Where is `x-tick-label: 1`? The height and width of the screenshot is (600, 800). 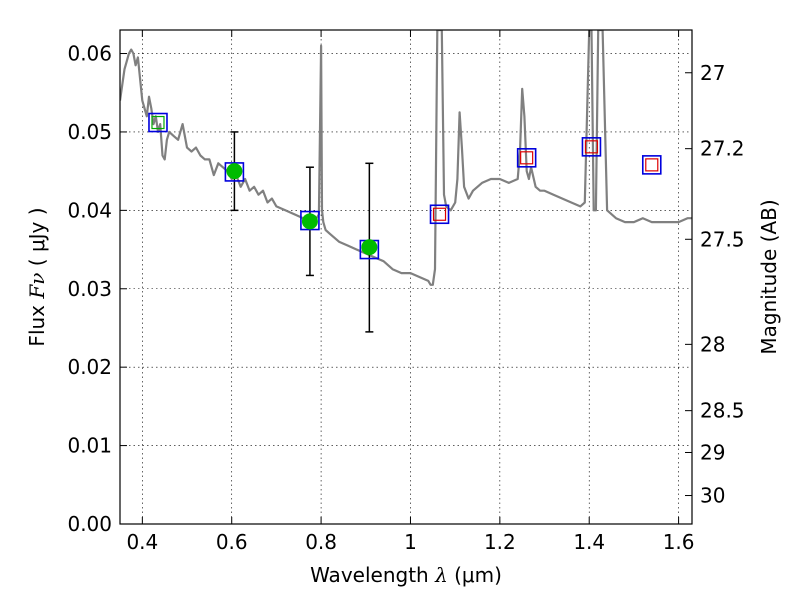
x-tick-label: 1 is located at coordinates (410, 542).